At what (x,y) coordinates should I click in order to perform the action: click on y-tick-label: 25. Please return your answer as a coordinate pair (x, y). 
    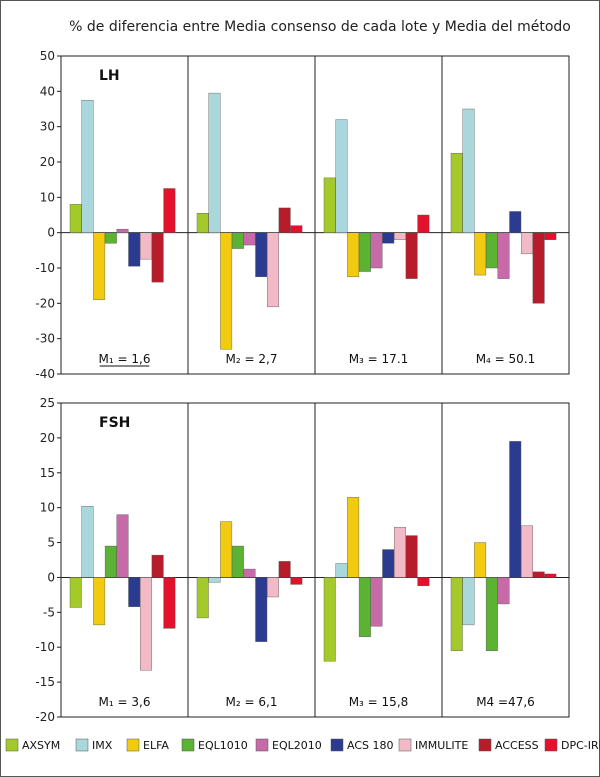
    Looking at the image, I should click on (47, 403).